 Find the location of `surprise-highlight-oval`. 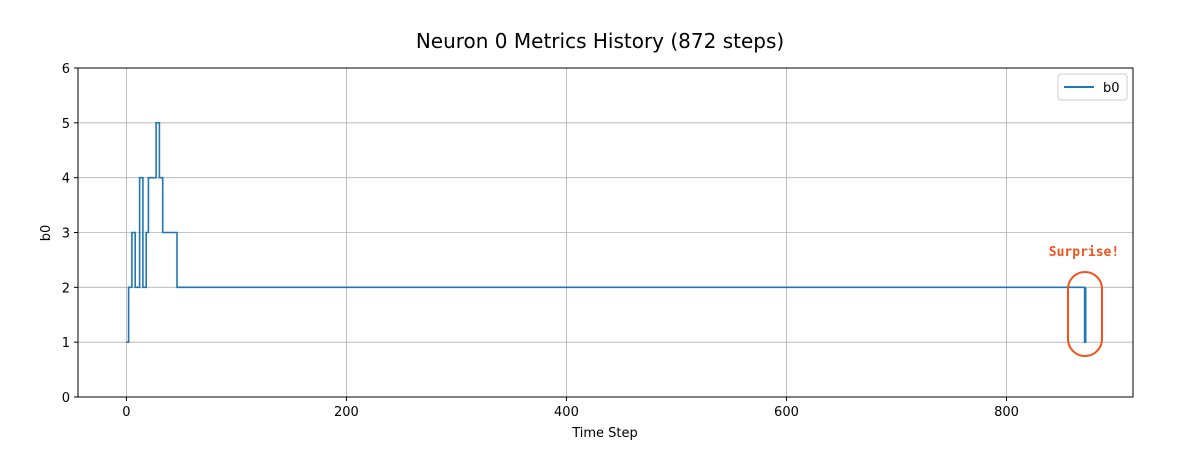

surprise-highlight-oval is located at coordinates (1085, 314).